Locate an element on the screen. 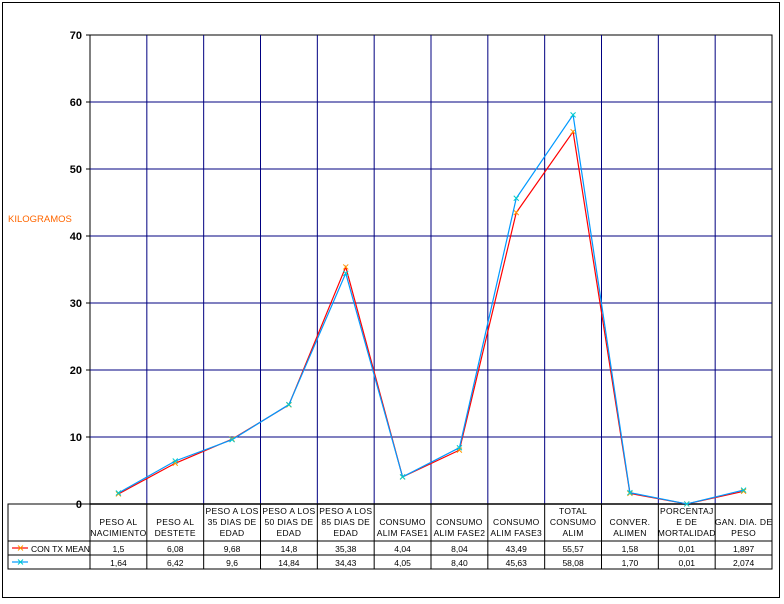  y-tick-label: 30 is located at coordinates (76, 304).